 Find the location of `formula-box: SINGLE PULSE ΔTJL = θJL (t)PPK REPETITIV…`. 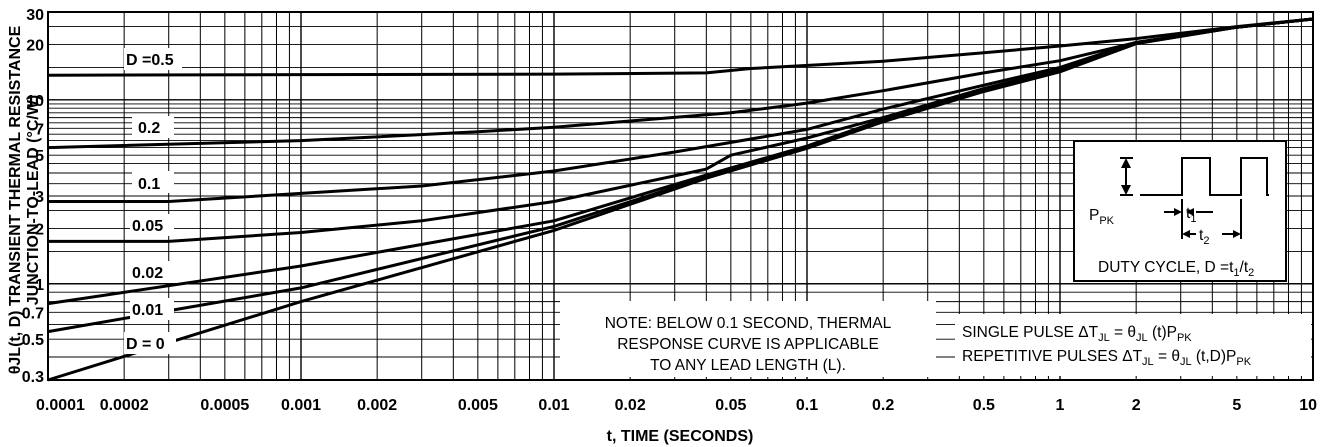

formula-box: SINGLE PULSE ΔTJL = θJL (t)PPK REPETITIV… is located at coordinates (1133, 345).